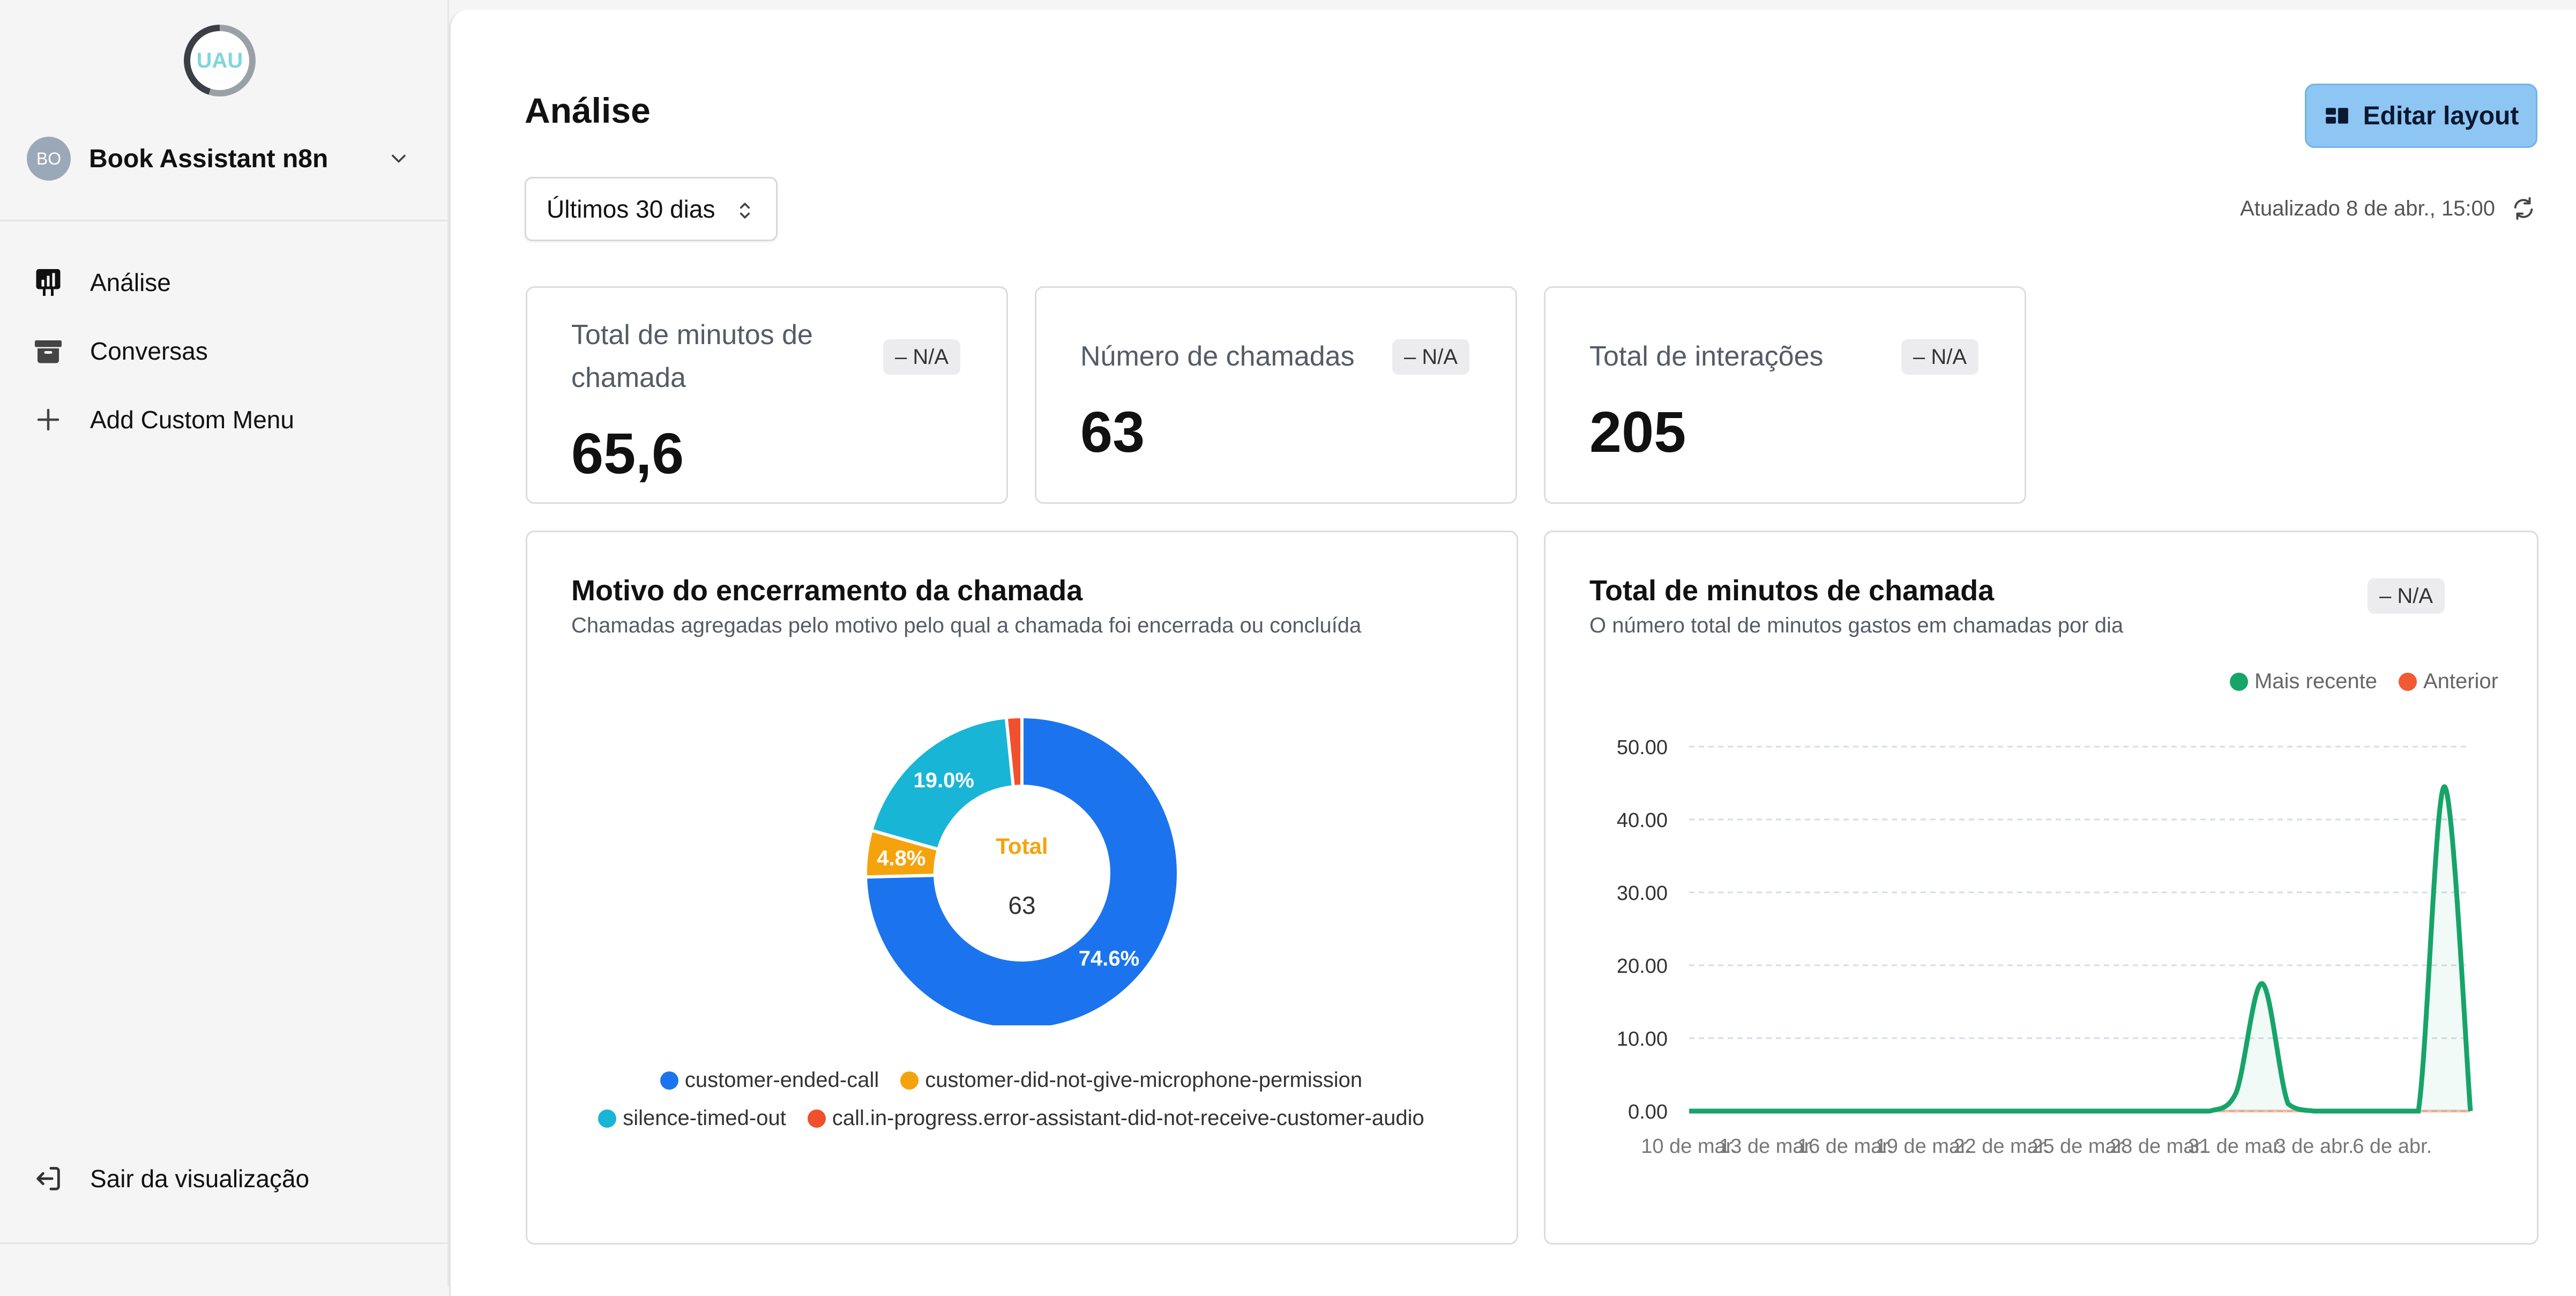  I want to click on y-tick-label: 40.00, so click(1643, 820).